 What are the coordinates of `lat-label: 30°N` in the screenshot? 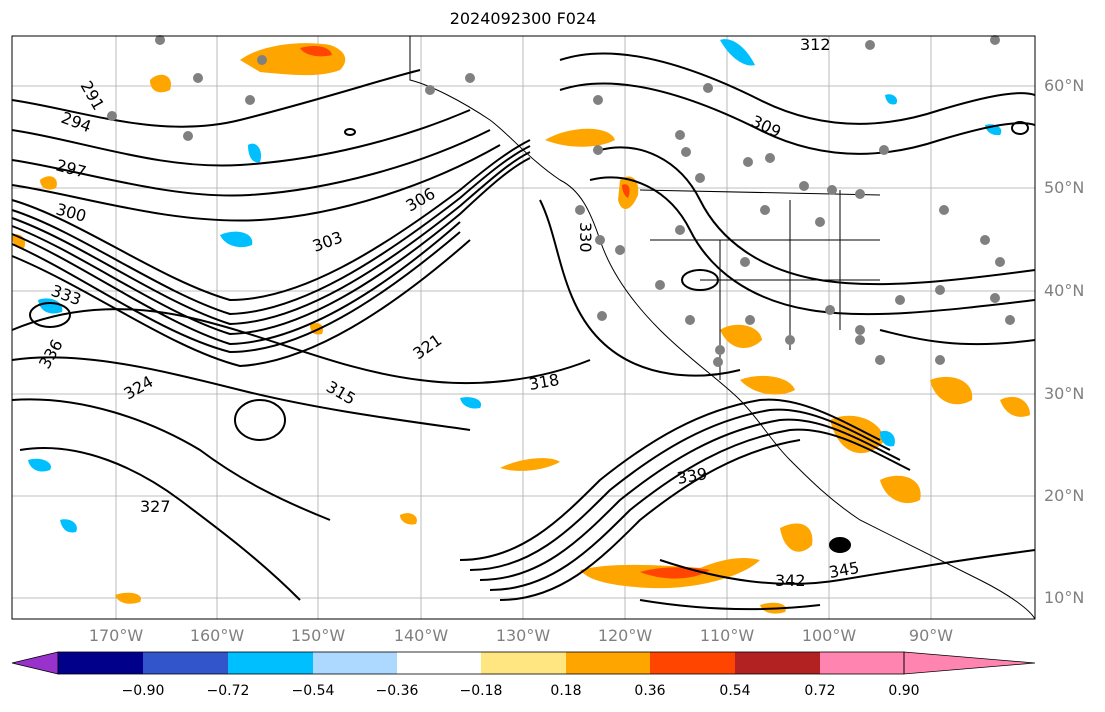 It's located at (1064, 393).